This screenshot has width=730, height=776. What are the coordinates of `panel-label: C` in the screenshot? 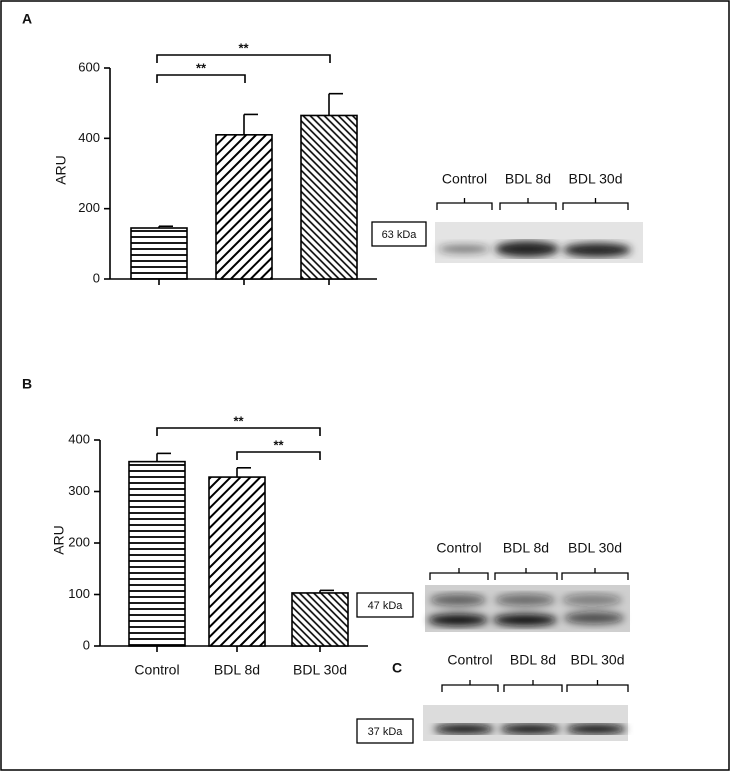 It's located at (397, 668).